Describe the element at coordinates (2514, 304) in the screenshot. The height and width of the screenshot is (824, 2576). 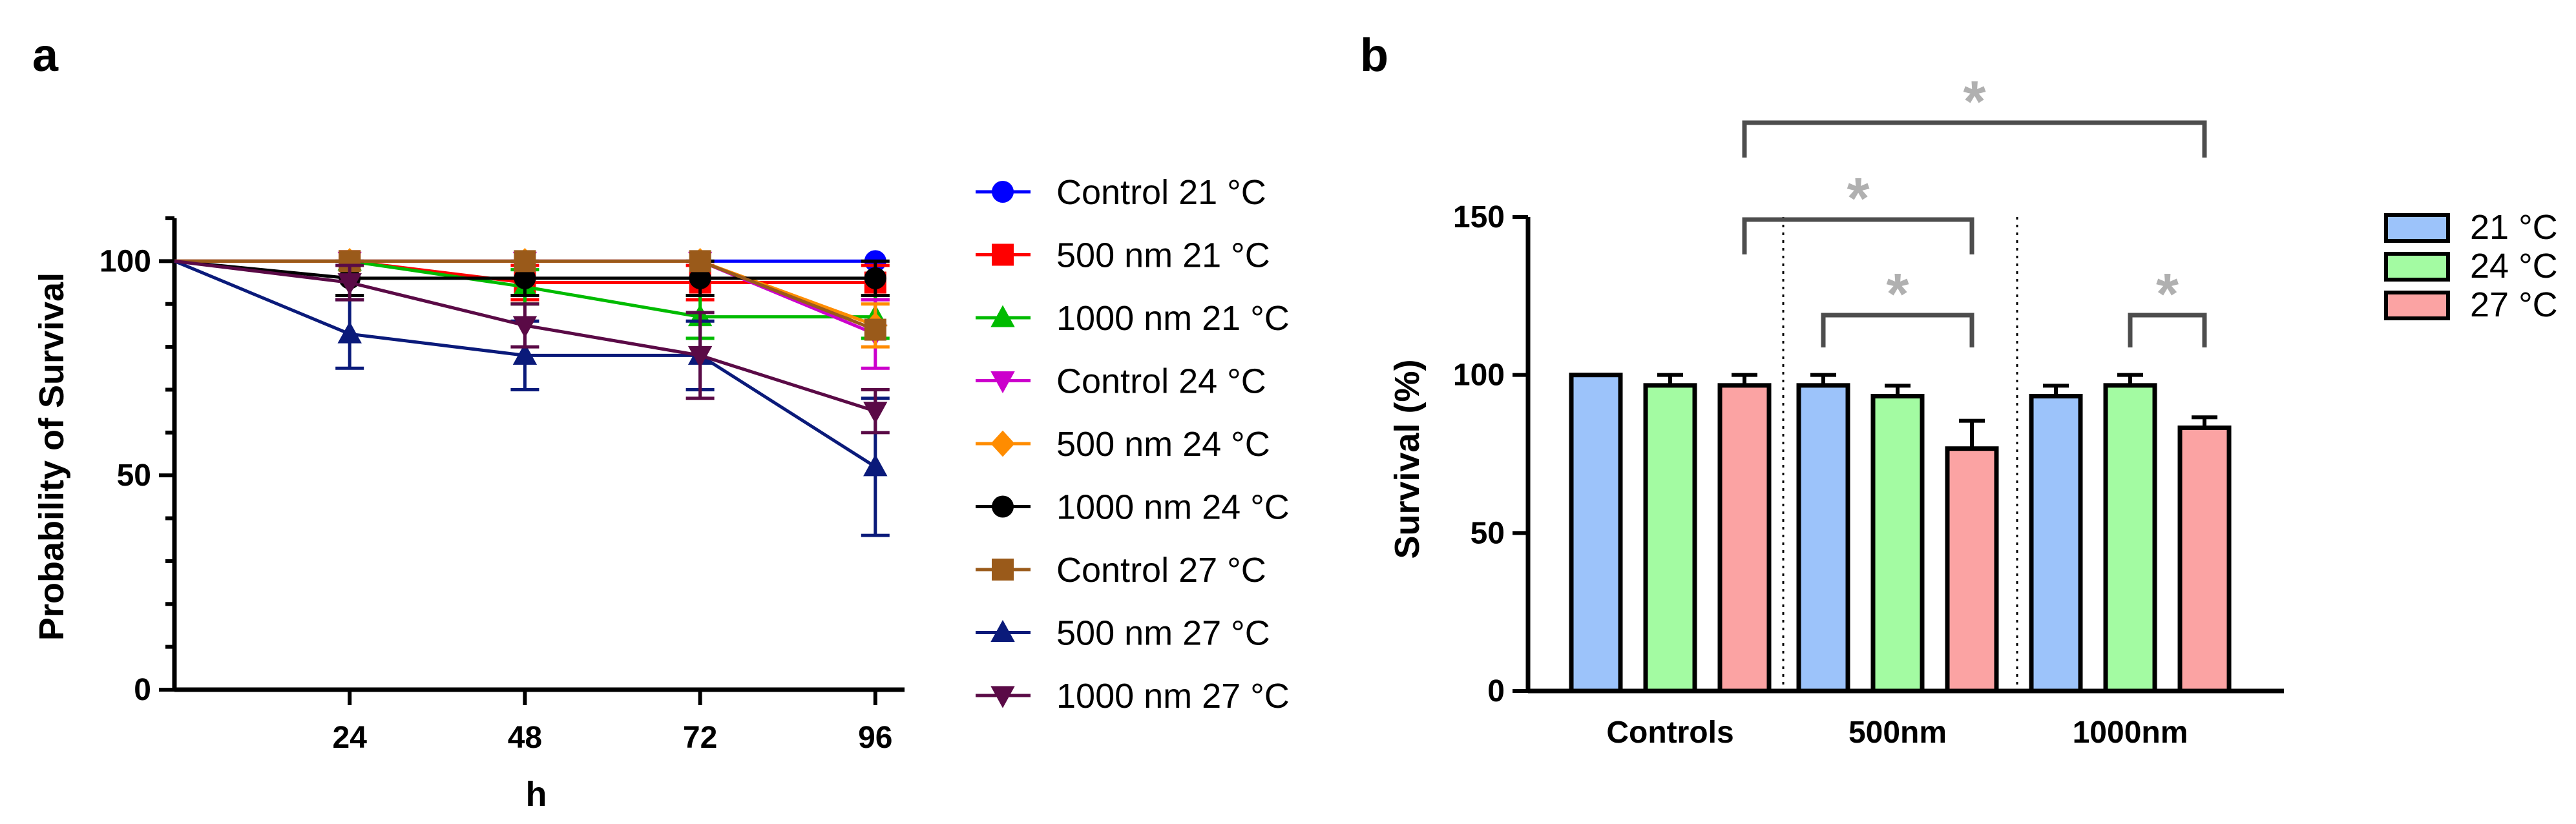
I see `legend-label: 27 °C` at that location.